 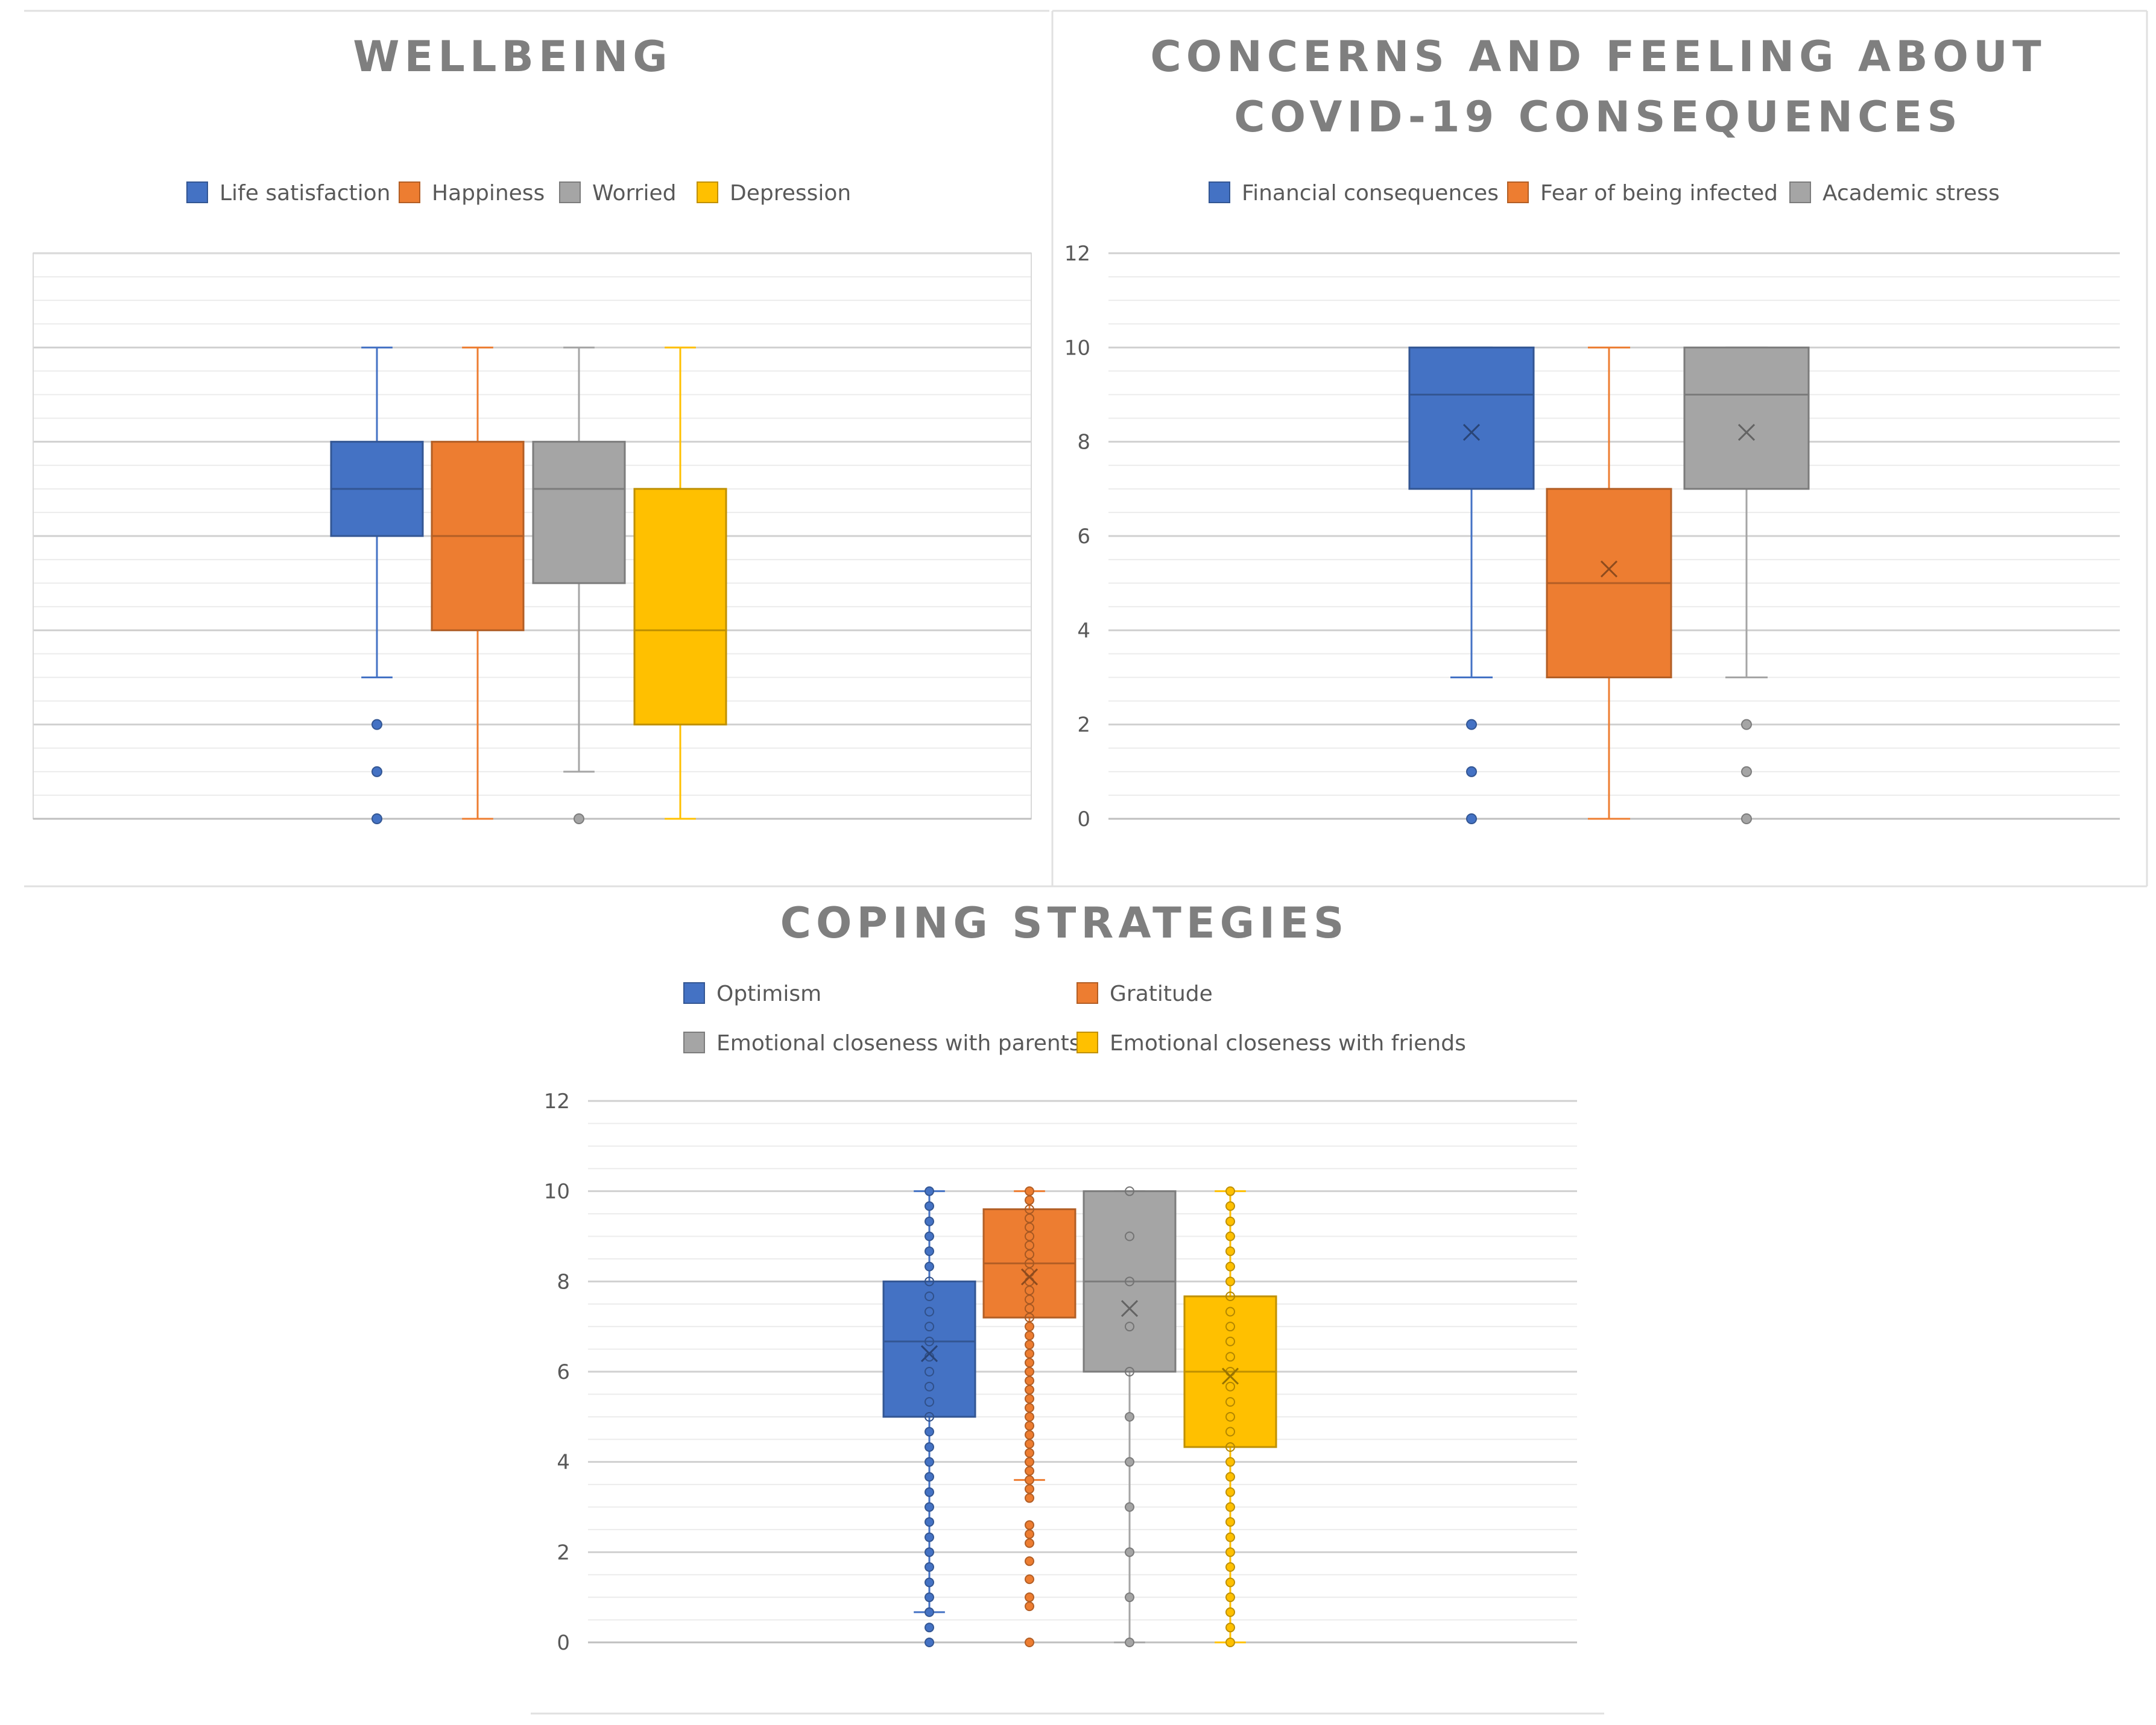 I want to click on box-emotional-closeness-with-parents, so click(x=1130, y=1417).